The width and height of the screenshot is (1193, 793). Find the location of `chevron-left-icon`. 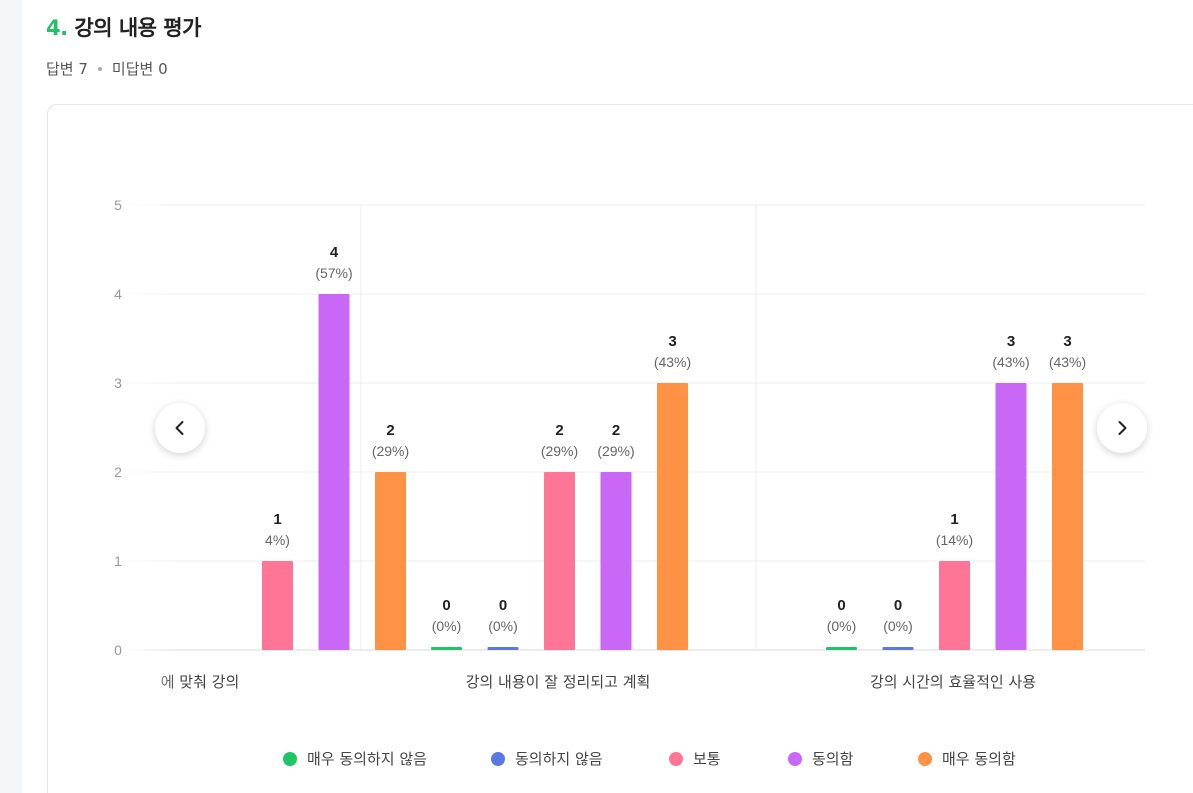

chevron-left-icon is located at coordinates (179, 428).